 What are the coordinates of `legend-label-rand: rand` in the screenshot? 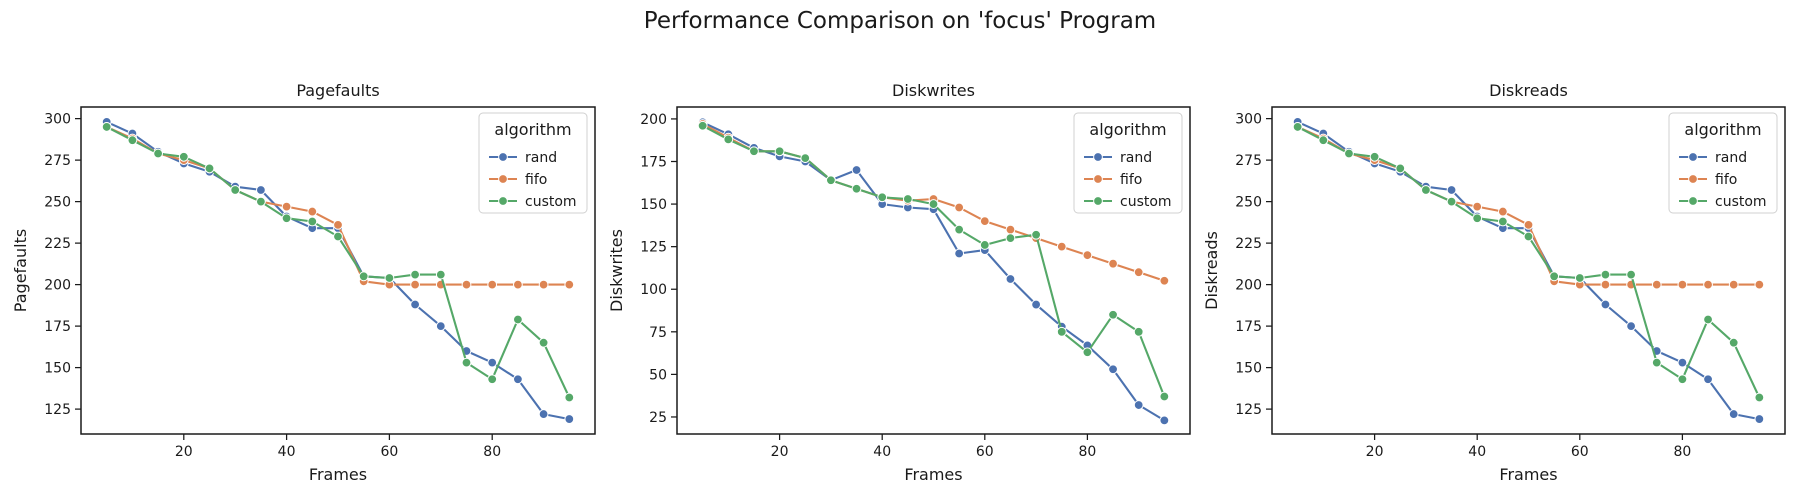 It's located at (1136, 158).